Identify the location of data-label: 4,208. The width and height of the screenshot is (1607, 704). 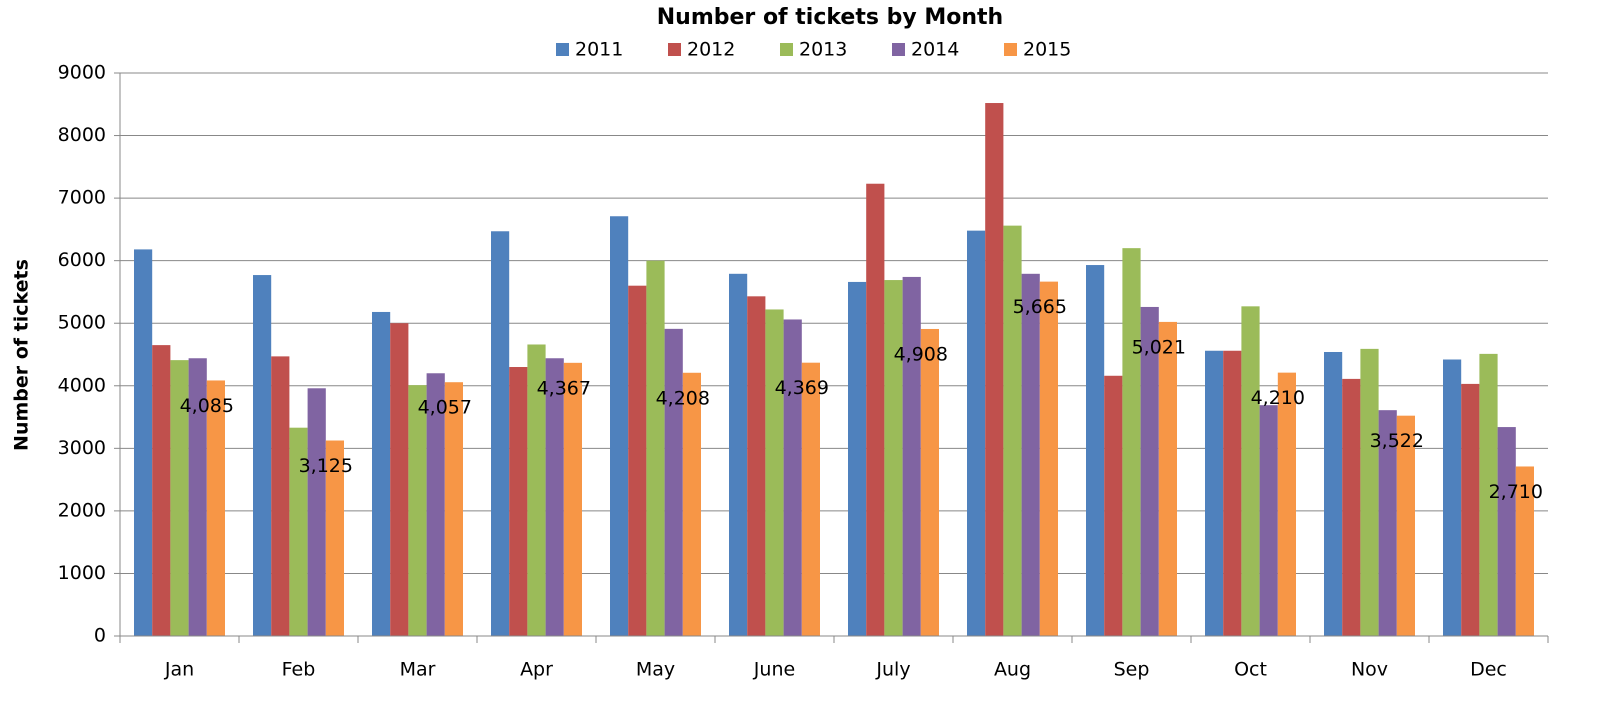
(683, 398).